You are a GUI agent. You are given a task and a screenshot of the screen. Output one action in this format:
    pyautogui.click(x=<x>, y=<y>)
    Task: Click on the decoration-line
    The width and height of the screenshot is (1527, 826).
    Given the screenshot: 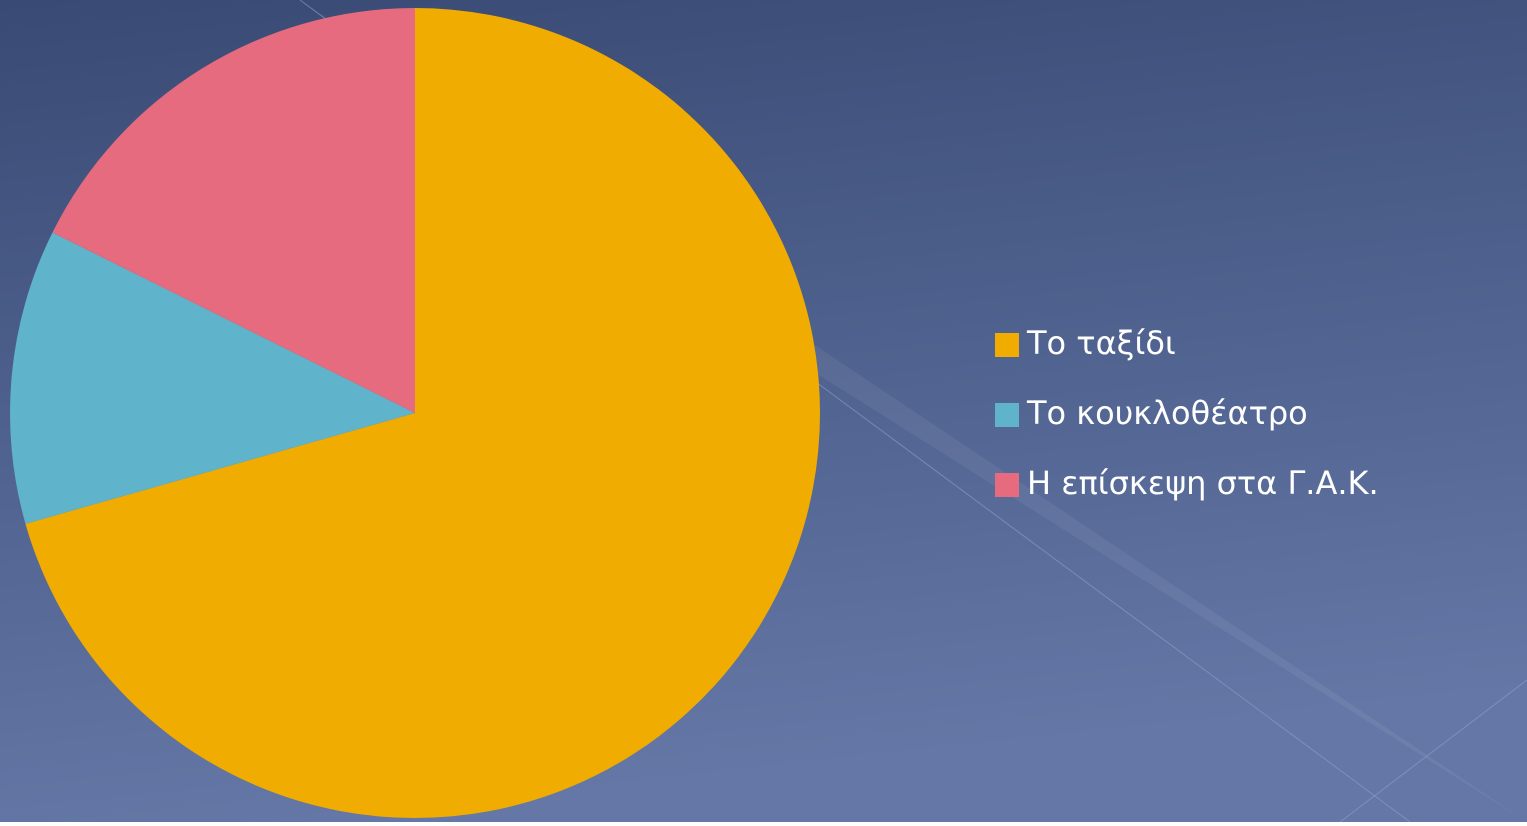 What is the action you would take?
    pyautogui.click(x=1433, y=751)
    